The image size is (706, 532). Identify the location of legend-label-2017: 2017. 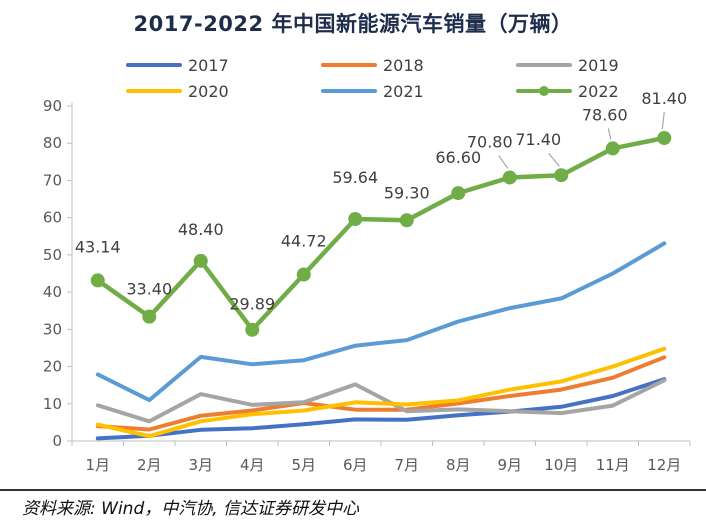
(208, 65).